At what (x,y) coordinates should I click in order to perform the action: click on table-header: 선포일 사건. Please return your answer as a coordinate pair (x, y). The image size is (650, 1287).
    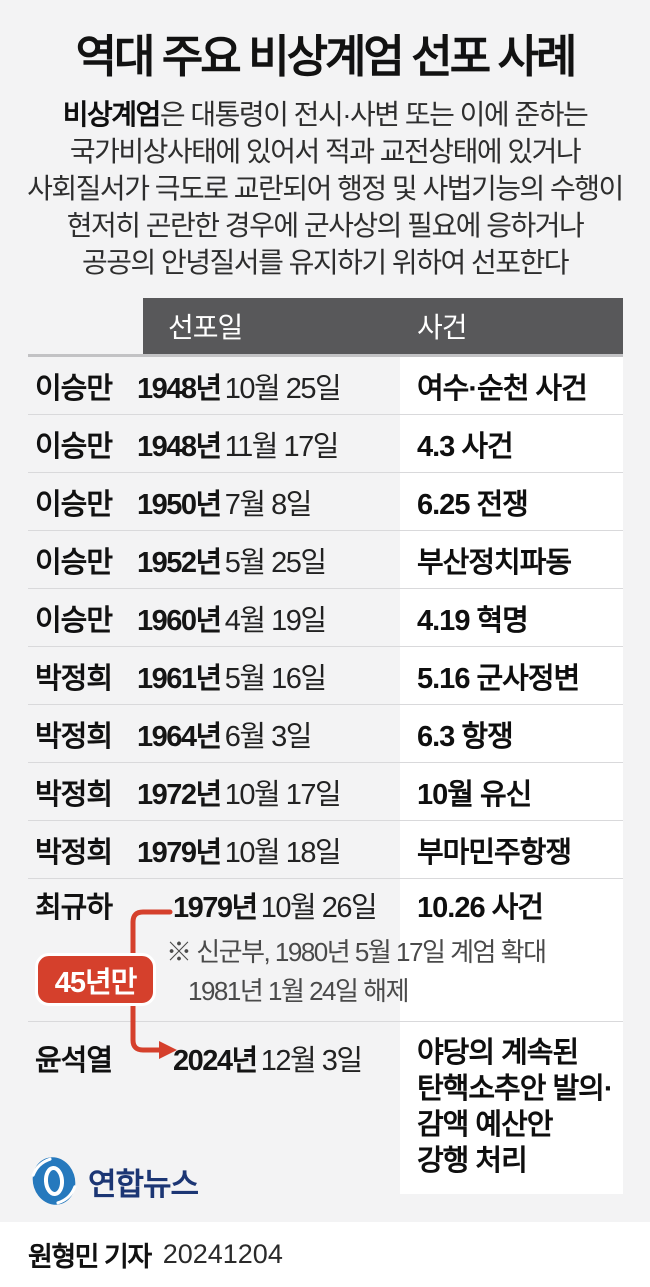
    Looking at the image, I should click on (383, 326).